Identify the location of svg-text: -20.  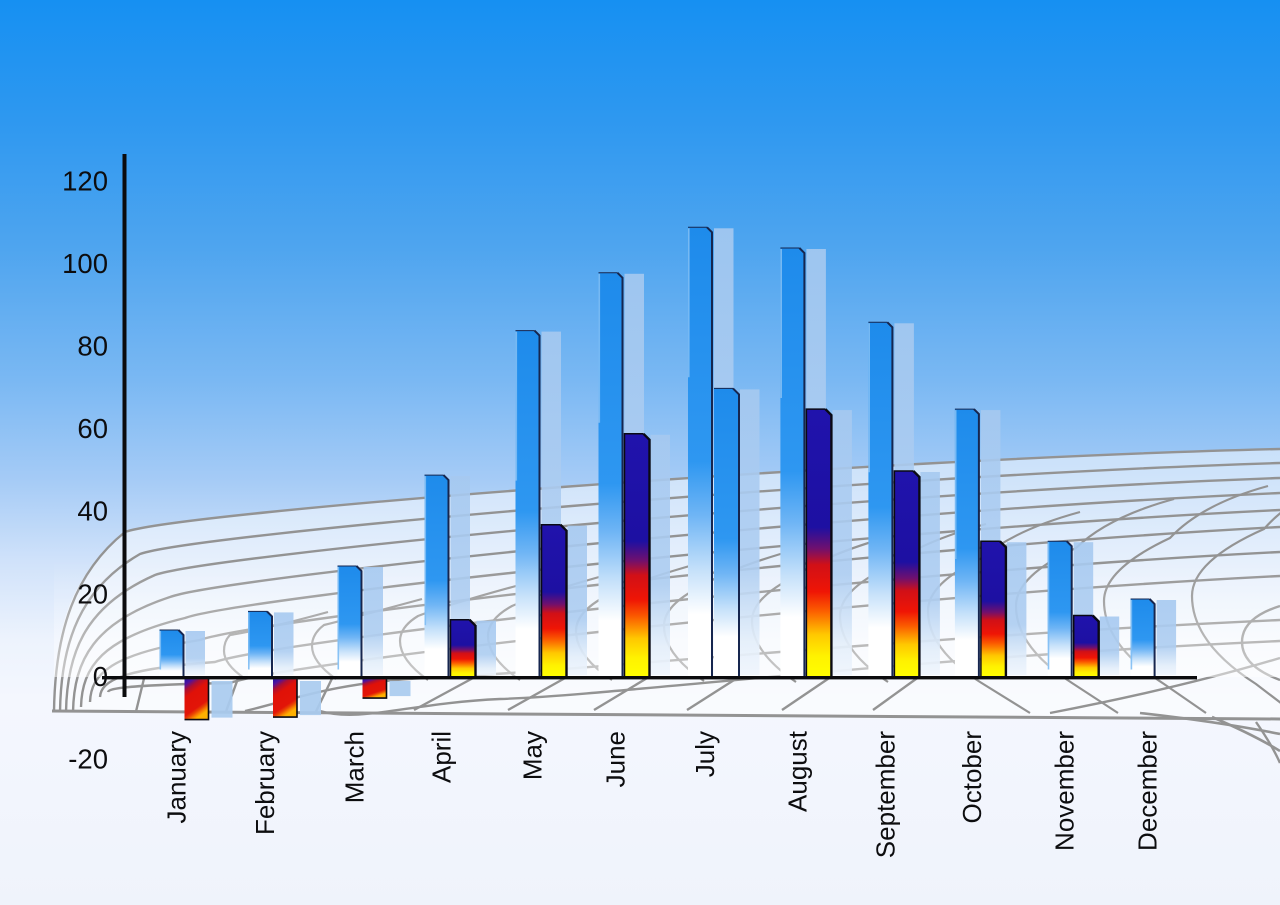
(88, 759).